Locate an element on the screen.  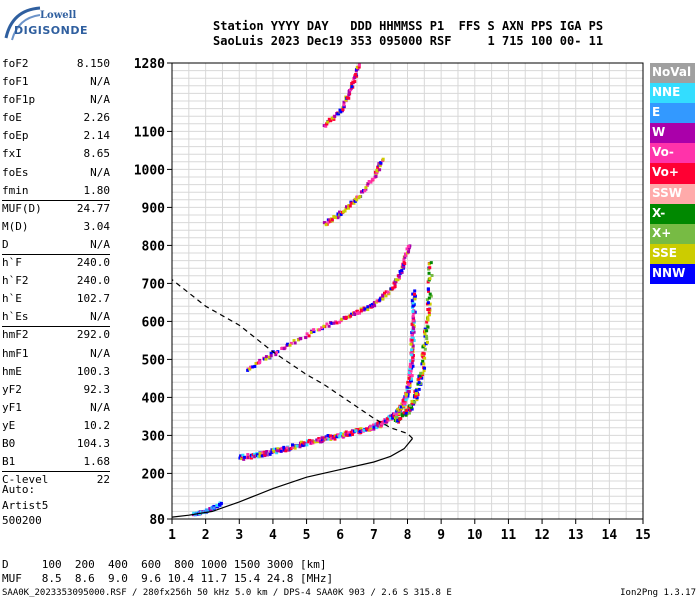
profile-solid-line is located at coordinates (292, 478).